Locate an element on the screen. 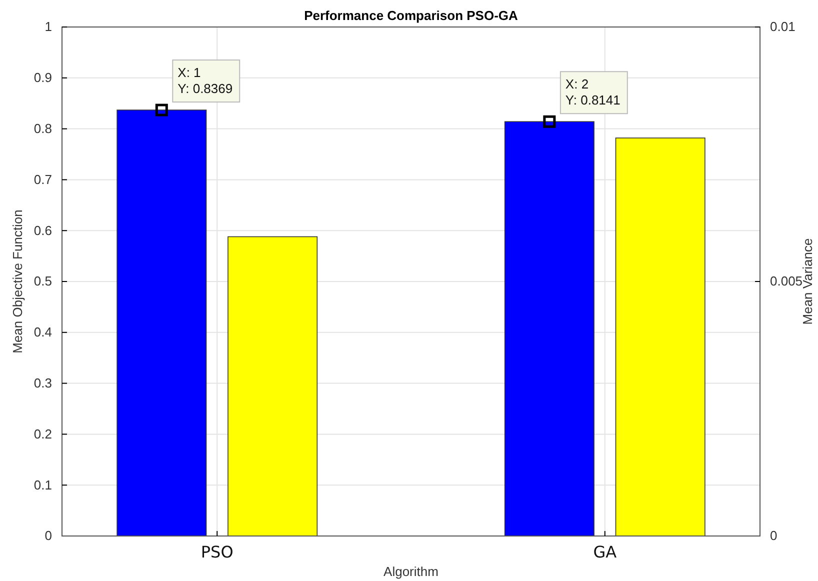  annotation: X: 2 Y: 0.8141 is located at coordinates (592, 92).